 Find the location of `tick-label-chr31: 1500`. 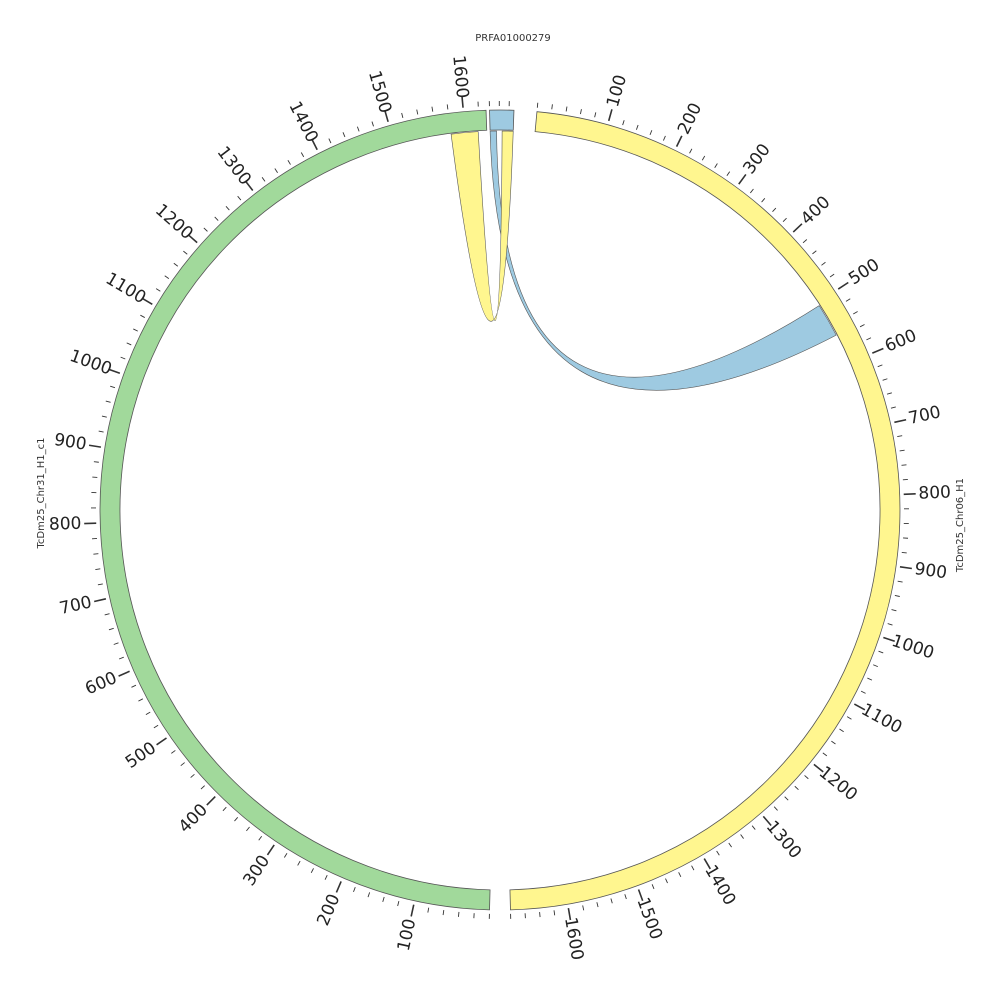

tick-label-chr31: 1500 is located at coordinates (379, 91).